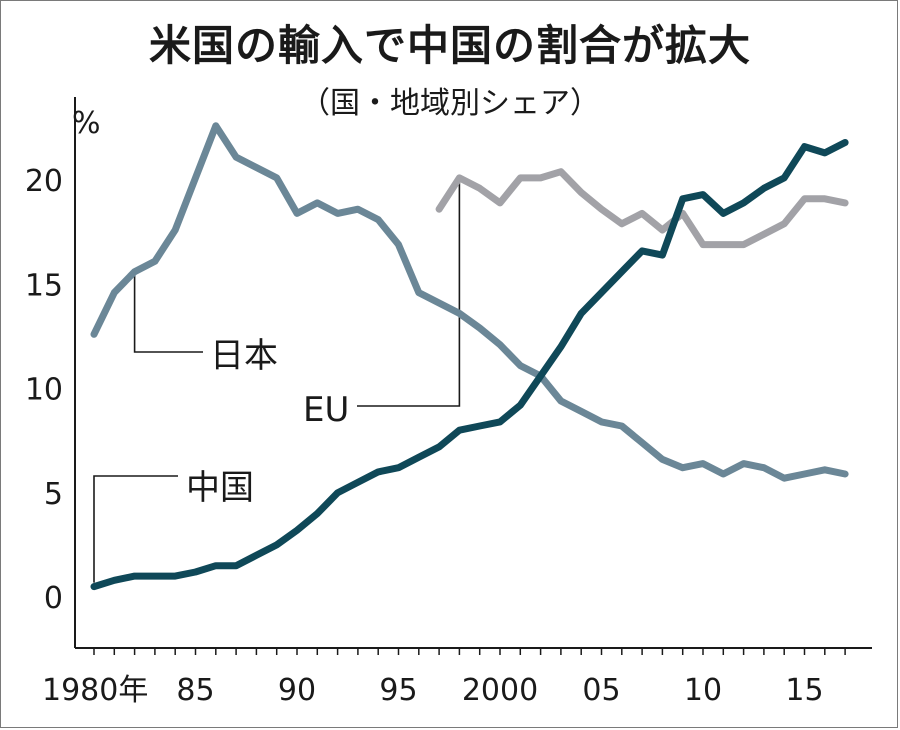 This screenshot has height=730, width=900. What do you see at coordinates (398, 690) in the screenshot?
I see `x-tick-label-1995: 95` at bounding box center [398, 690].